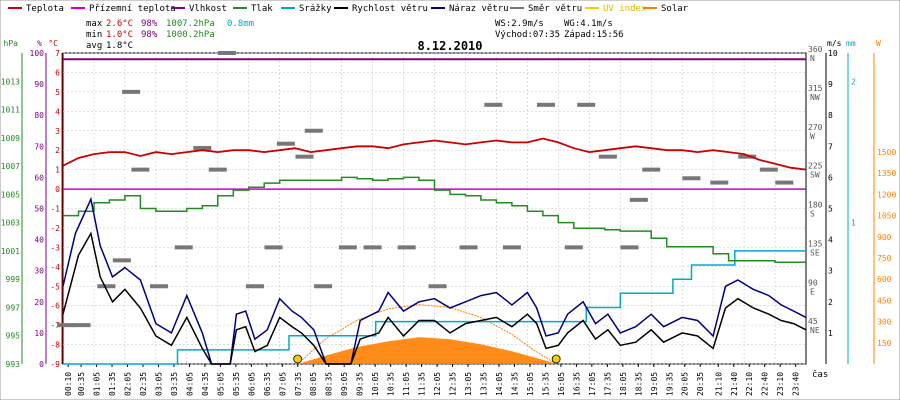 The image size is (900, 400). Describe the element at coordinates (830, 209) in the screenshot. I see `axis-tick-ms: 5` at that location.